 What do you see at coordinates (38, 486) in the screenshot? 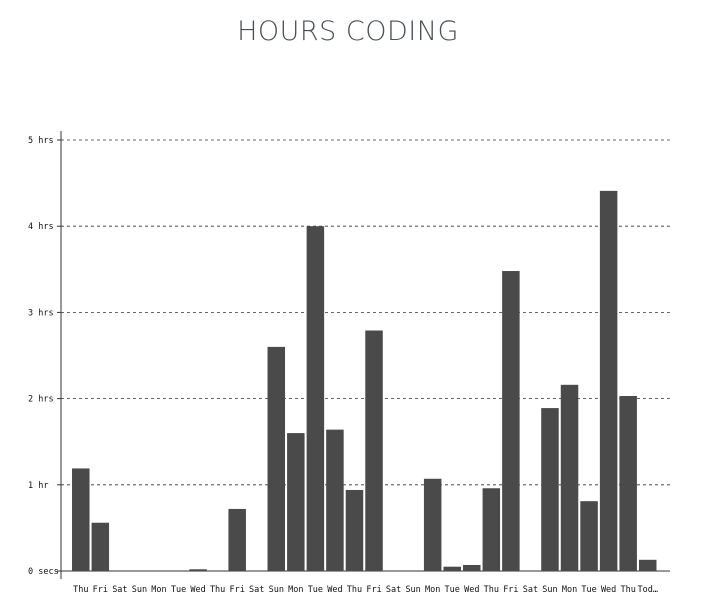
I see `y-tick-label: 1 hr` at bounding box center [38, 486].